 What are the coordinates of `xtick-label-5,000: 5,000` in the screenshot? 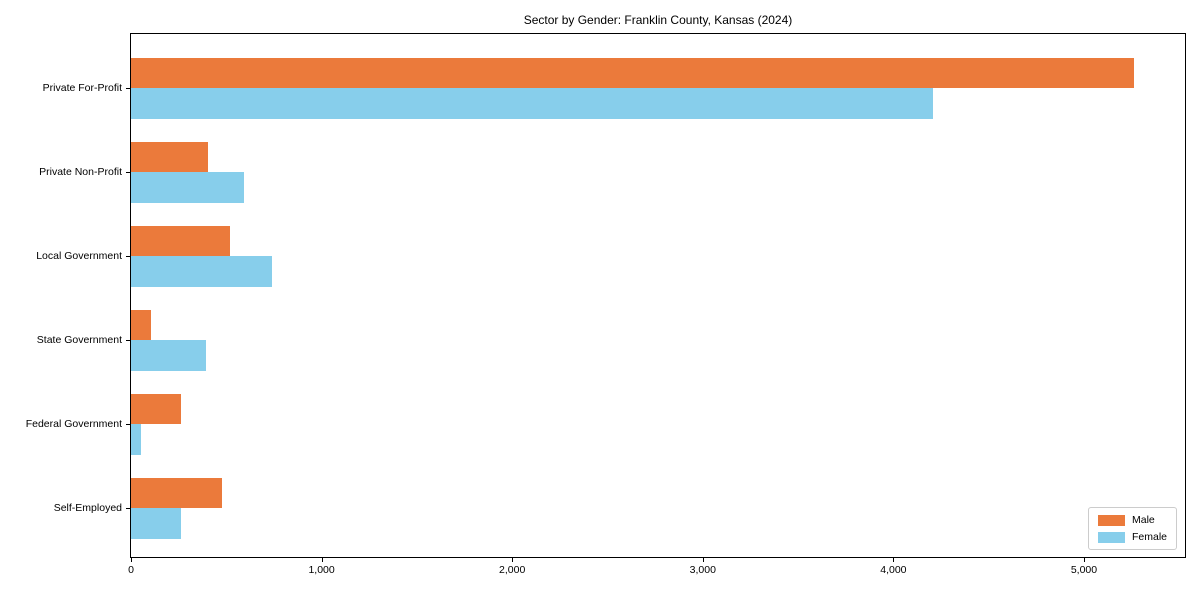 It's located at (1084, 570).